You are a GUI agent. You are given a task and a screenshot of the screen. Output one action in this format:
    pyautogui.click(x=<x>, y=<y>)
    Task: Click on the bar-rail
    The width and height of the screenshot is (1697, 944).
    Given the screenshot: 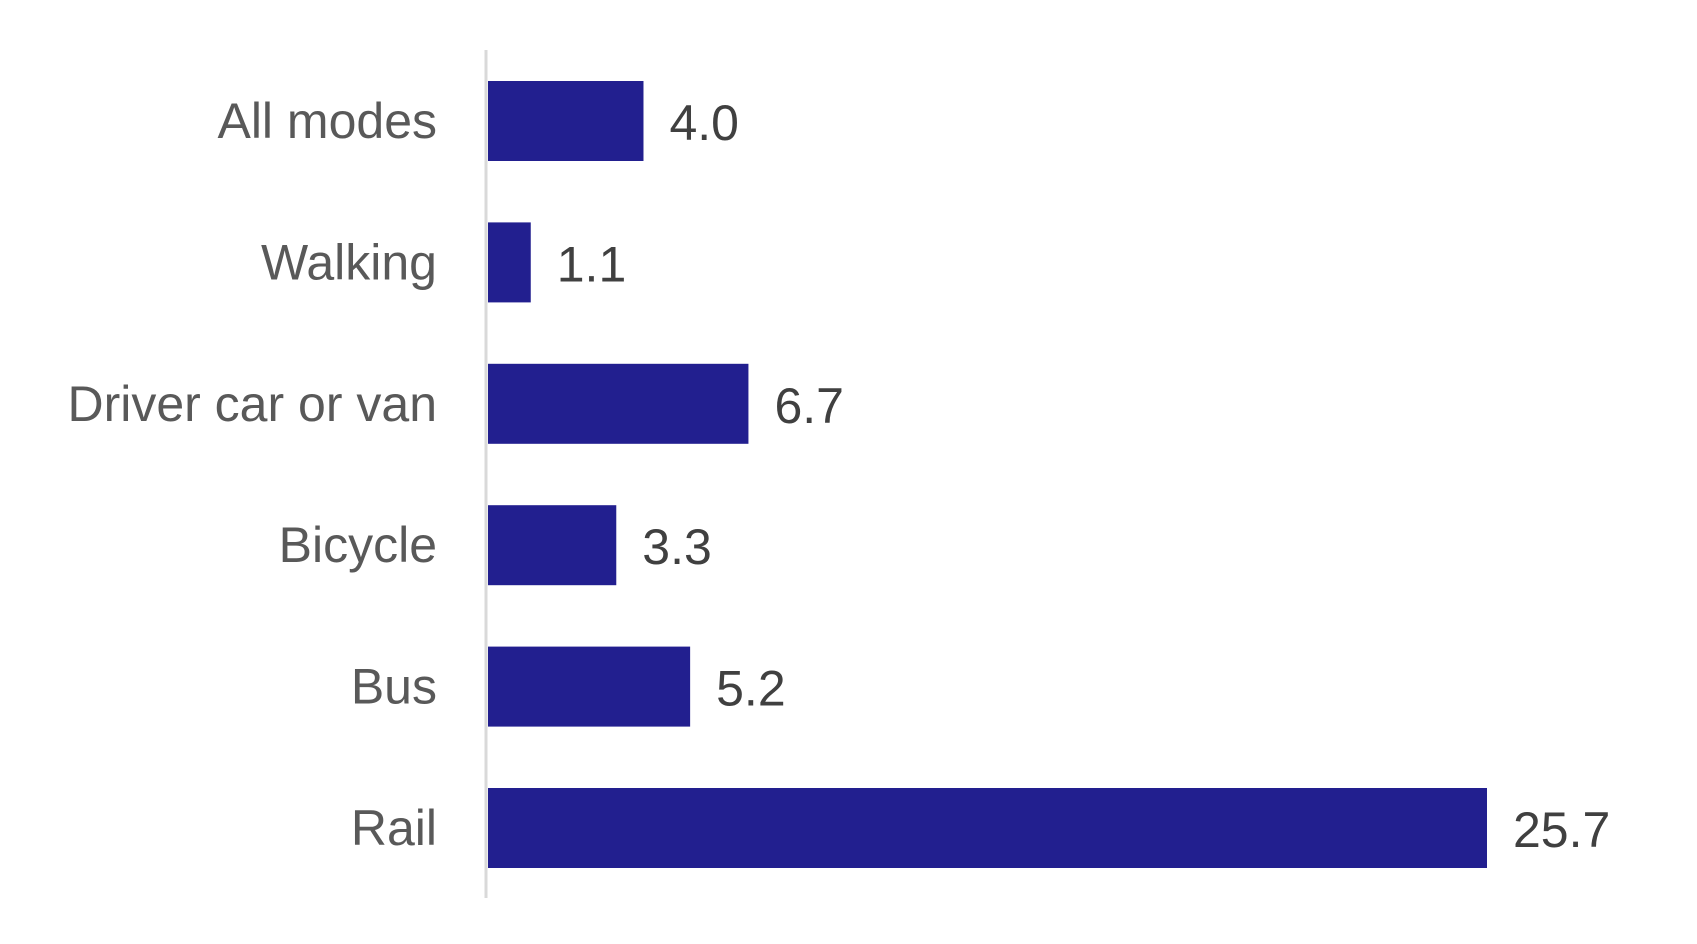 What is the action you would take?
    pyautogui.click(x=987, y=828)
    